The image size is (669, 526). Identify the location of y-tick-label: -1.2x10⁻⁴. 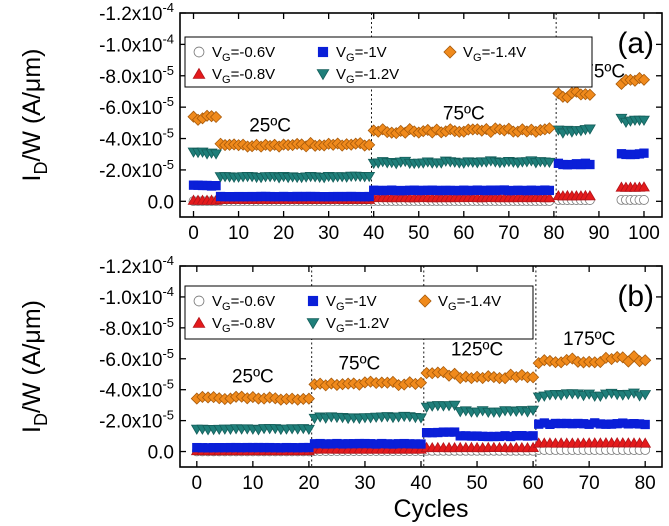
(136, 12).